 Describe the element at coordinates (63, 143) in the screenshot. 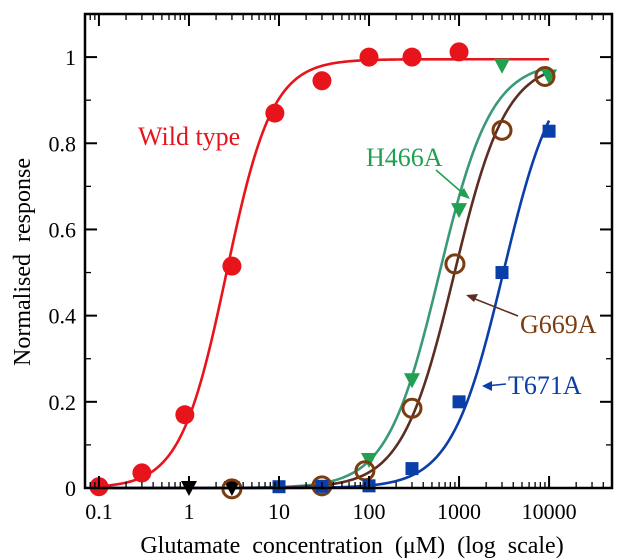

I see `y-tick-label: 0.8` at that location.